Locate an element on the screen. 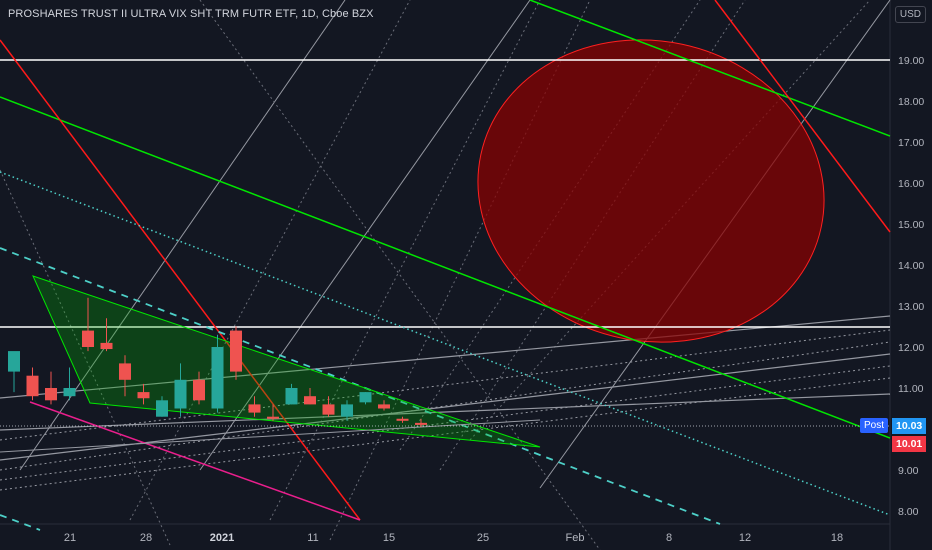 Image resolution: width=932 pixels, height=550 pixels. price-tick-label: 11.00 is located at coordinates (911, 389).